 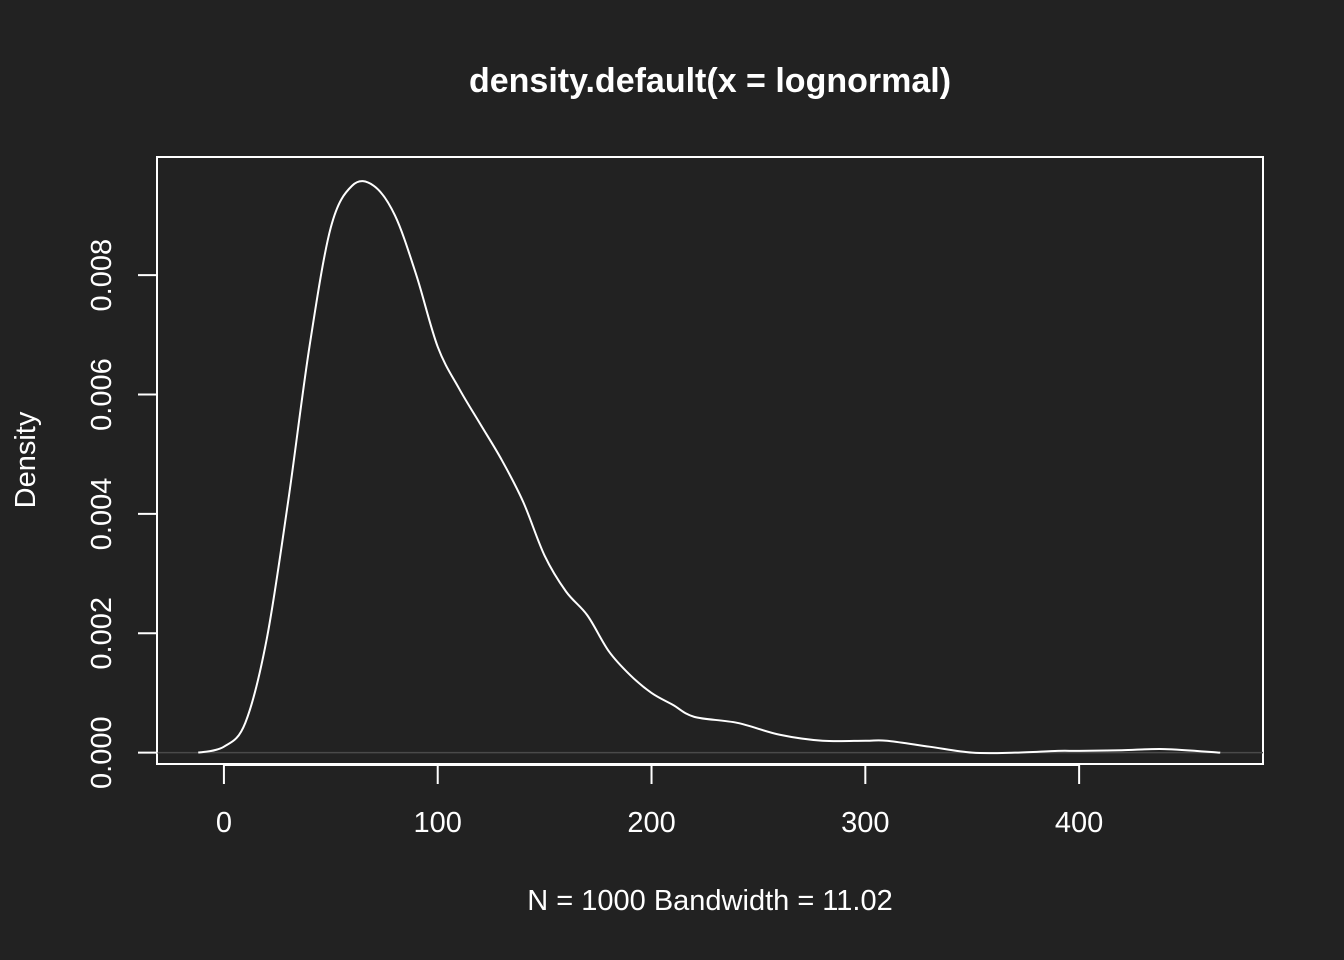 What do you see at coordinates (651, 823) in the screenshot?
I see `x-tick-label: 200` at bounding box center [651, 823].